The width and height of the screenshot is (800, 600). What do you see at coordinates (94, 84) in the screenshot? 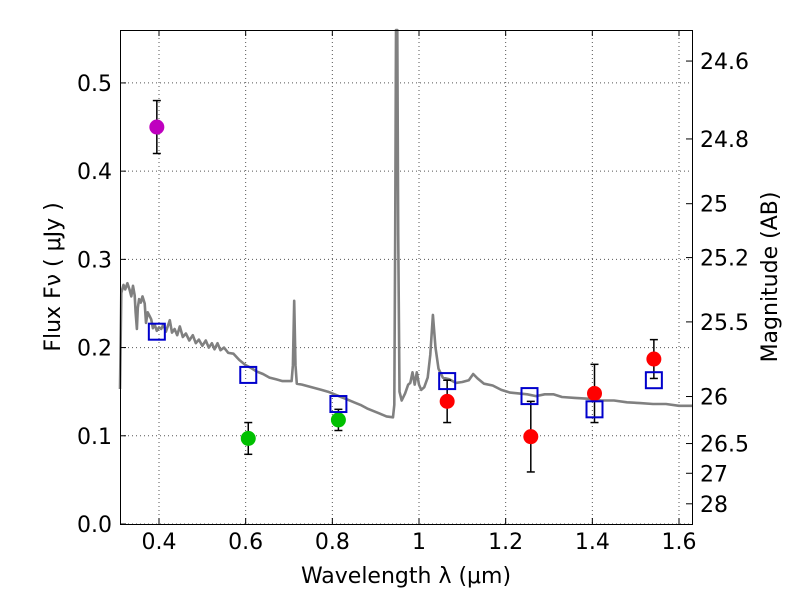
I see `y-tick-label: 0.5` at bounding box center [94, 84].